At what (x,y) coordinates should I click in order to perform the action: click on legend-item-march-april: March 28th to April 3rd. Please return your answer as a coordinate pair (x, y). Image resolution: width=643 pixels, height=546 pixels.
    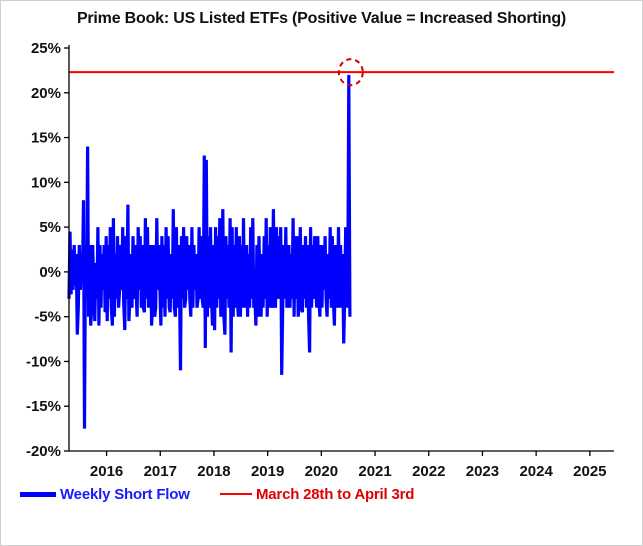
    Looking at the image, I should click on (317, 494).